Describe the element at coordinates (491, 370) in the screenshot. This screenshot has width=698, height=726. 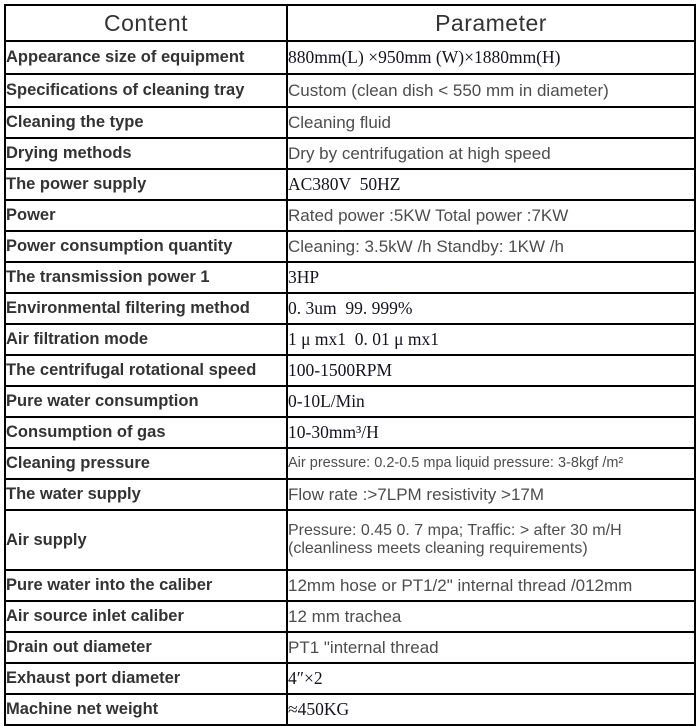
I see `spec-row-value: 100-1500RPM` at that location.